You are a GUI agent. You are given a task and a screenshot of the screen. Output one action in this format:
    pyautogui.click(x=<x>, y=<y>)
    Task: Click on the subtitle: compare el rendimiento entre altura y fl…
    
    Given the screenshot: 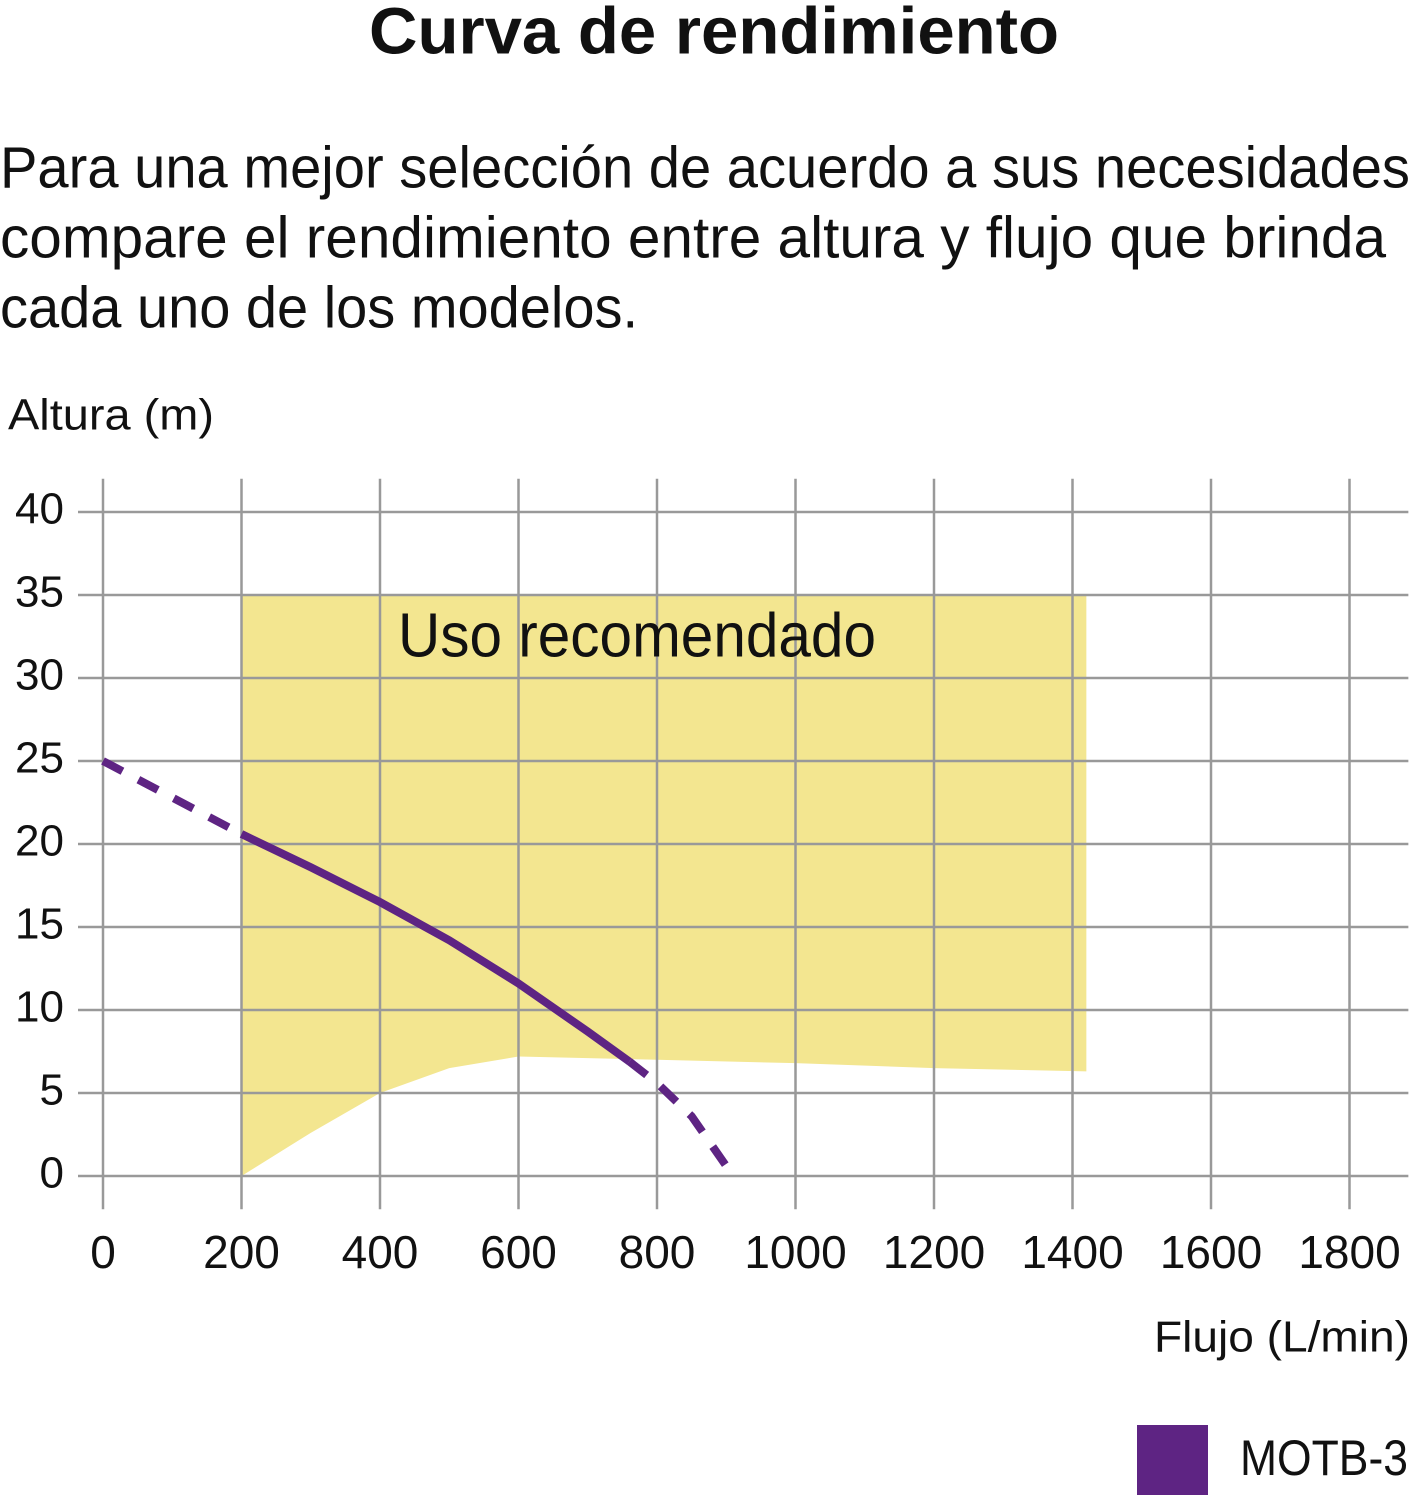 What is the action you would take?
    pyautogui.click(x=693, y=237)
    